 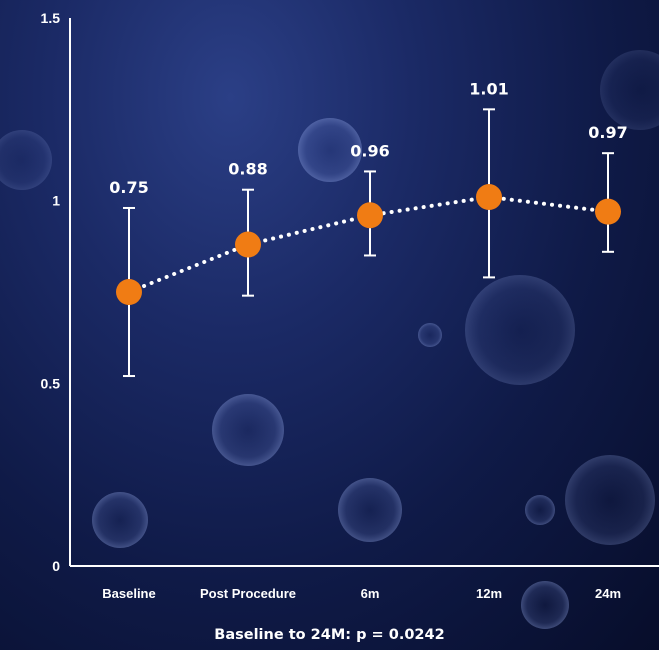 What do you see at coordinates (51, 292) in the screenshot?
I see `y-axis-ticks: 0 0.5 1 1.5` at bounding box center [51, 292].